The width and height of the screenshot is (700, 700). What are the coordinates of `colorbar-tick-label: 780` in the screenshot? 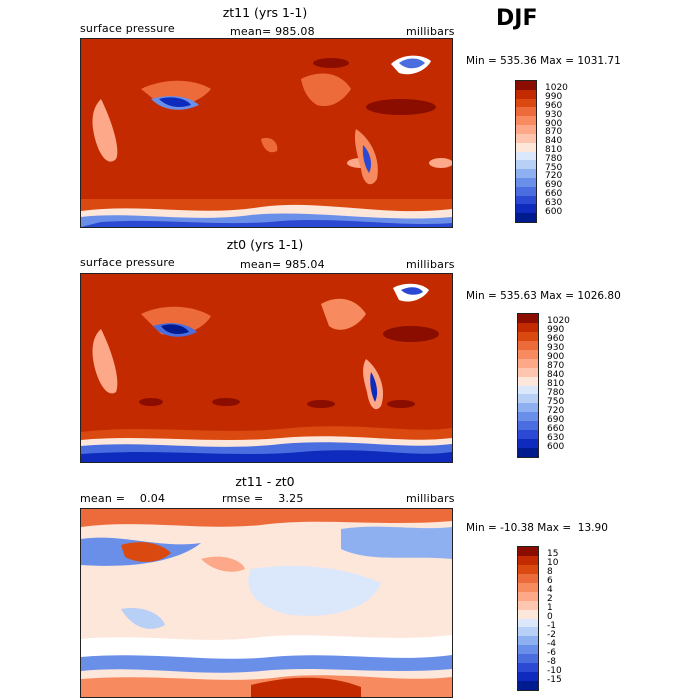 It's located at (556, 392).